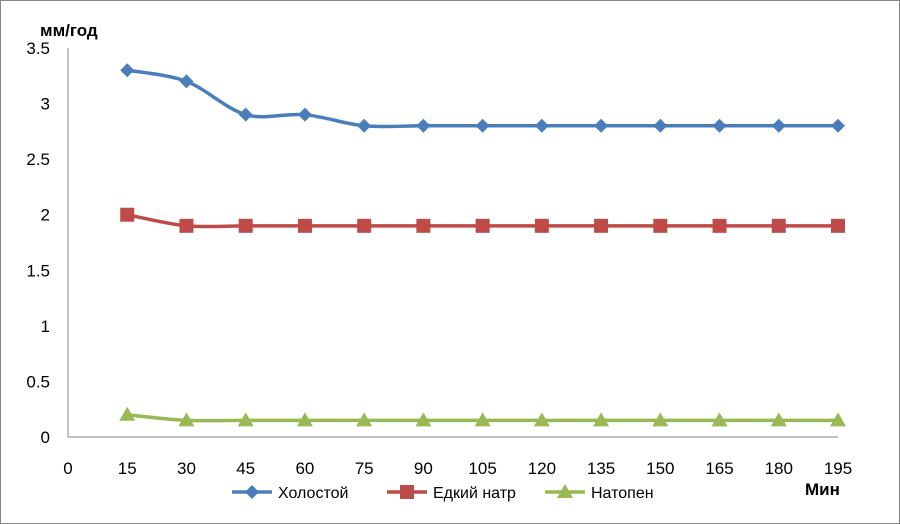 This screenshot has width=900, height=524. What do you see at coordinates (542, 468) in the screenshot?
I see `x-tick-label: 120` at bounding box center [542, 468].